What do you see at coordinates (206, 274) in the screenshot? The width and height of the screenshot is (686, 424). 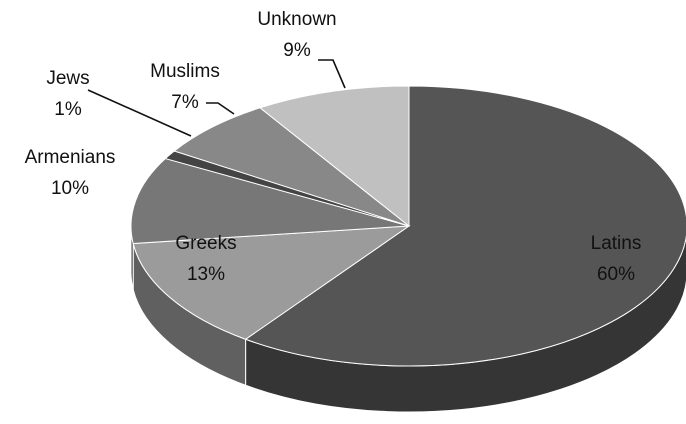 I see `slice-label-greeks-pct: 13%` at bounding box center [206, 274].